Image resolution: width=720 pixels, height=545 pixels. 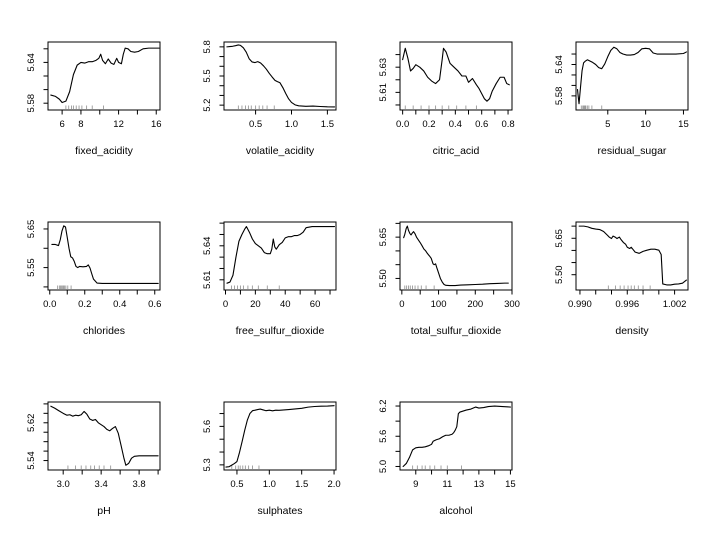 I want to click on x-tick-label: 20, so click(x=255, y=304).